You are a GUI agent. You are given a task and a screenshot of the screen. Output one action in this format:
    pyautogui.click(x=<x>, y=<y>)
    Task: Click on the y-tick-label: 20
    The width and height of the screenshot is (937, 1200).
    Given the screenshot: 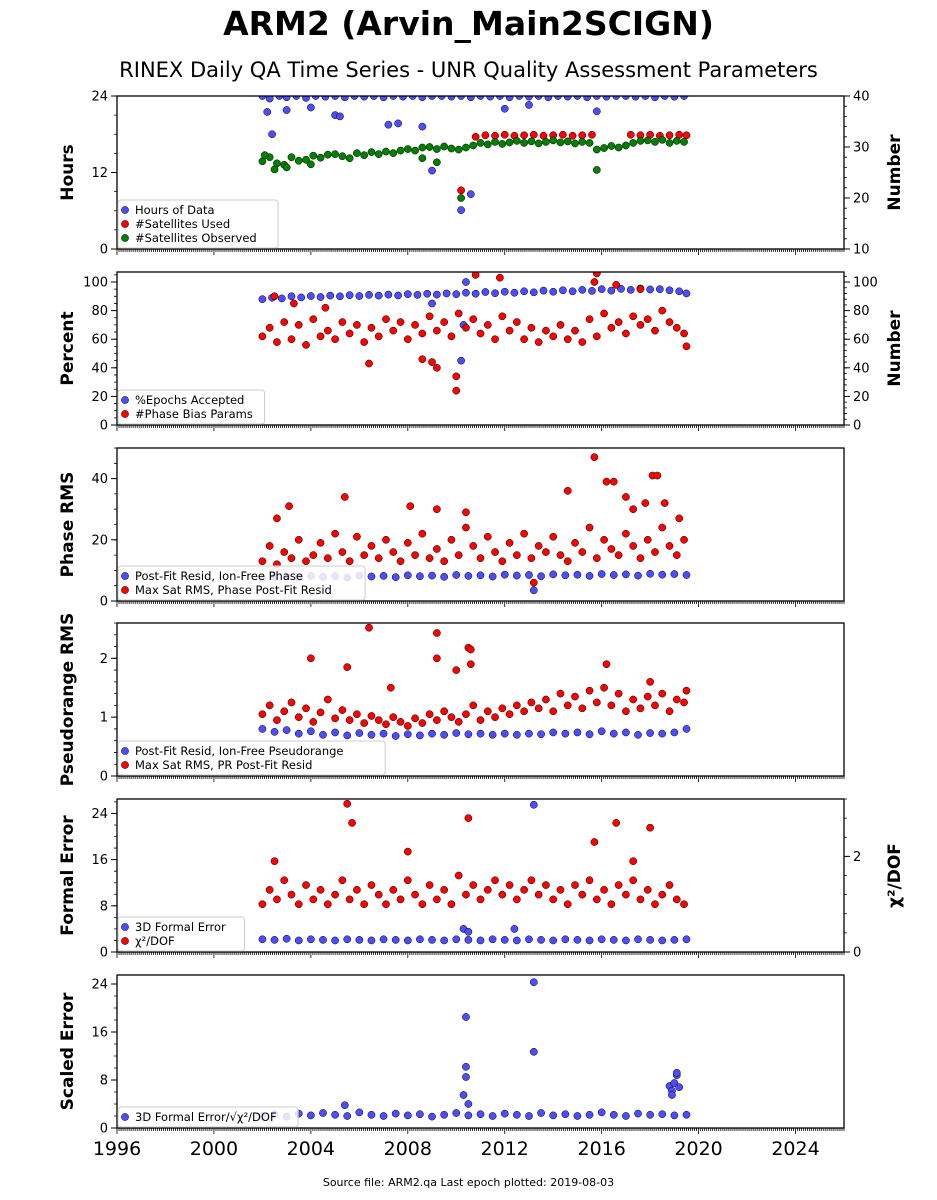 What is the action you would take?
    pyautogui.click(x=99, y=540)
    